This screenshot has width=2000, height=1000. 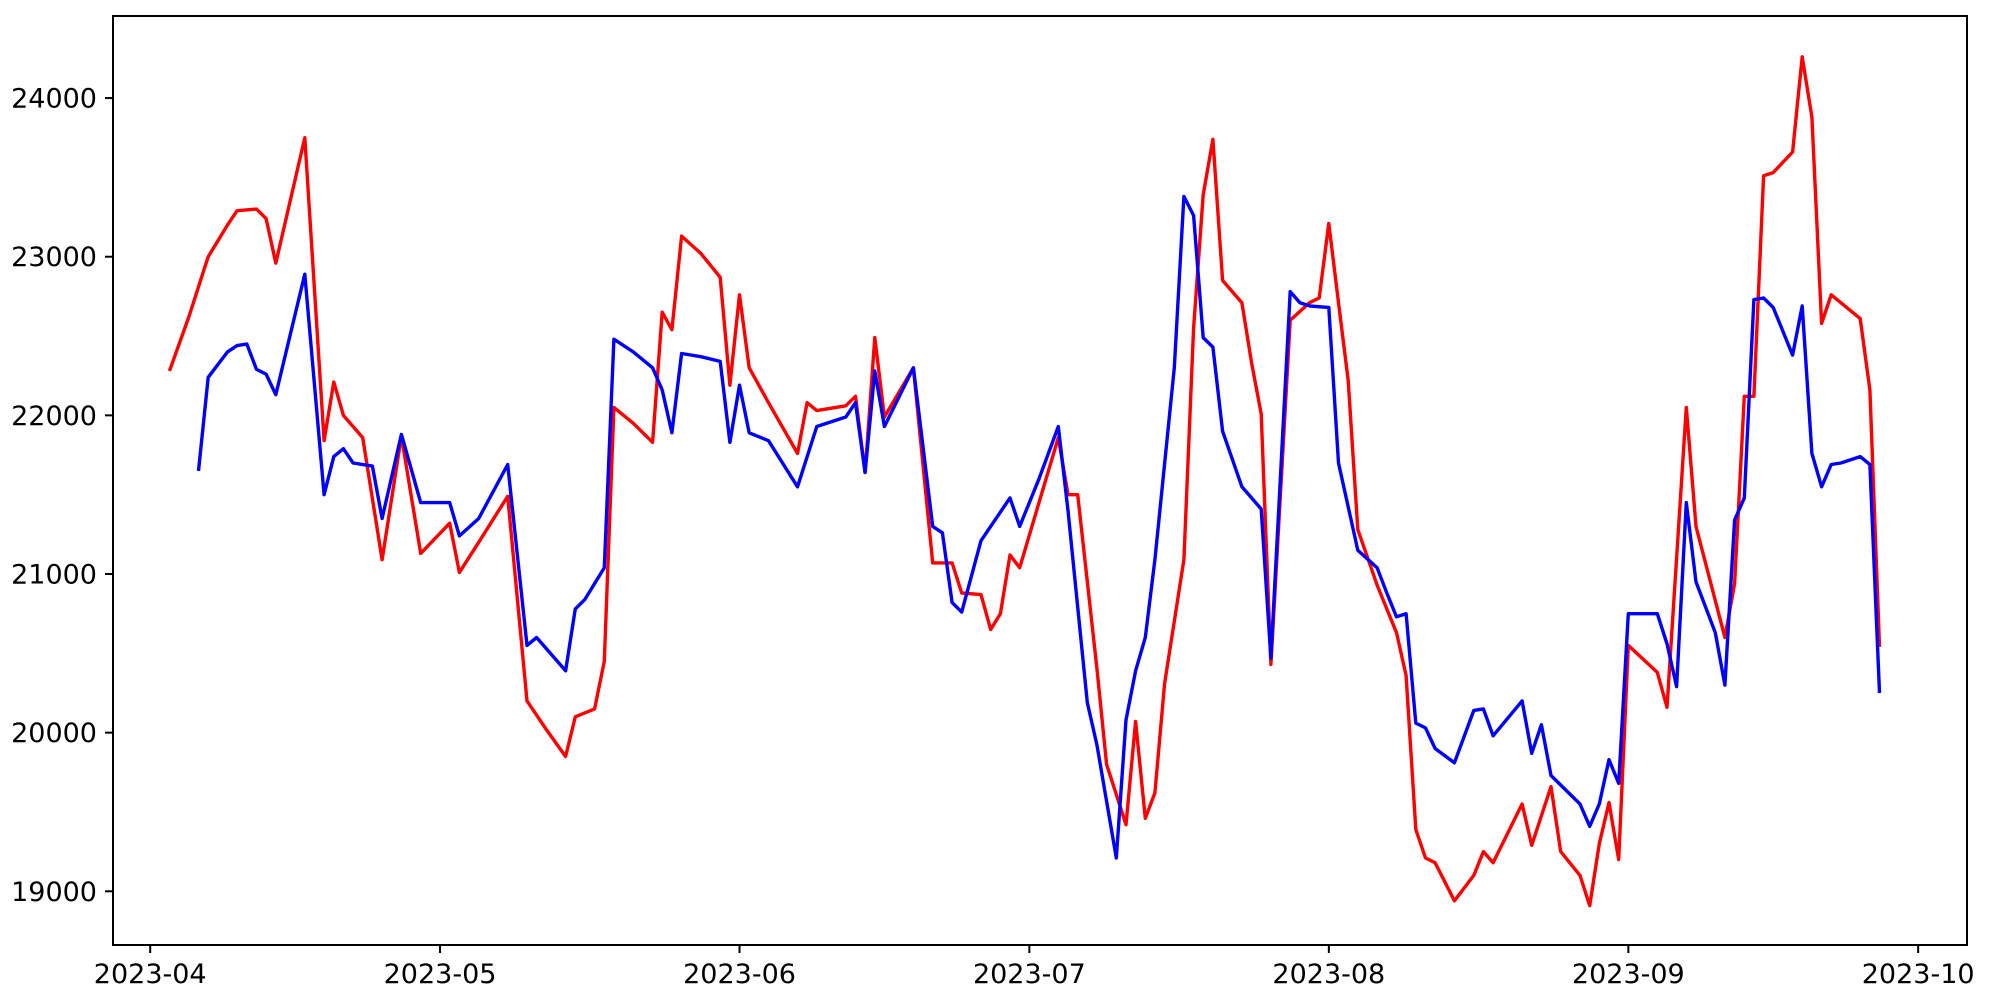 I want to click on y-tick-label: 22000, so click(x=54, y=416).